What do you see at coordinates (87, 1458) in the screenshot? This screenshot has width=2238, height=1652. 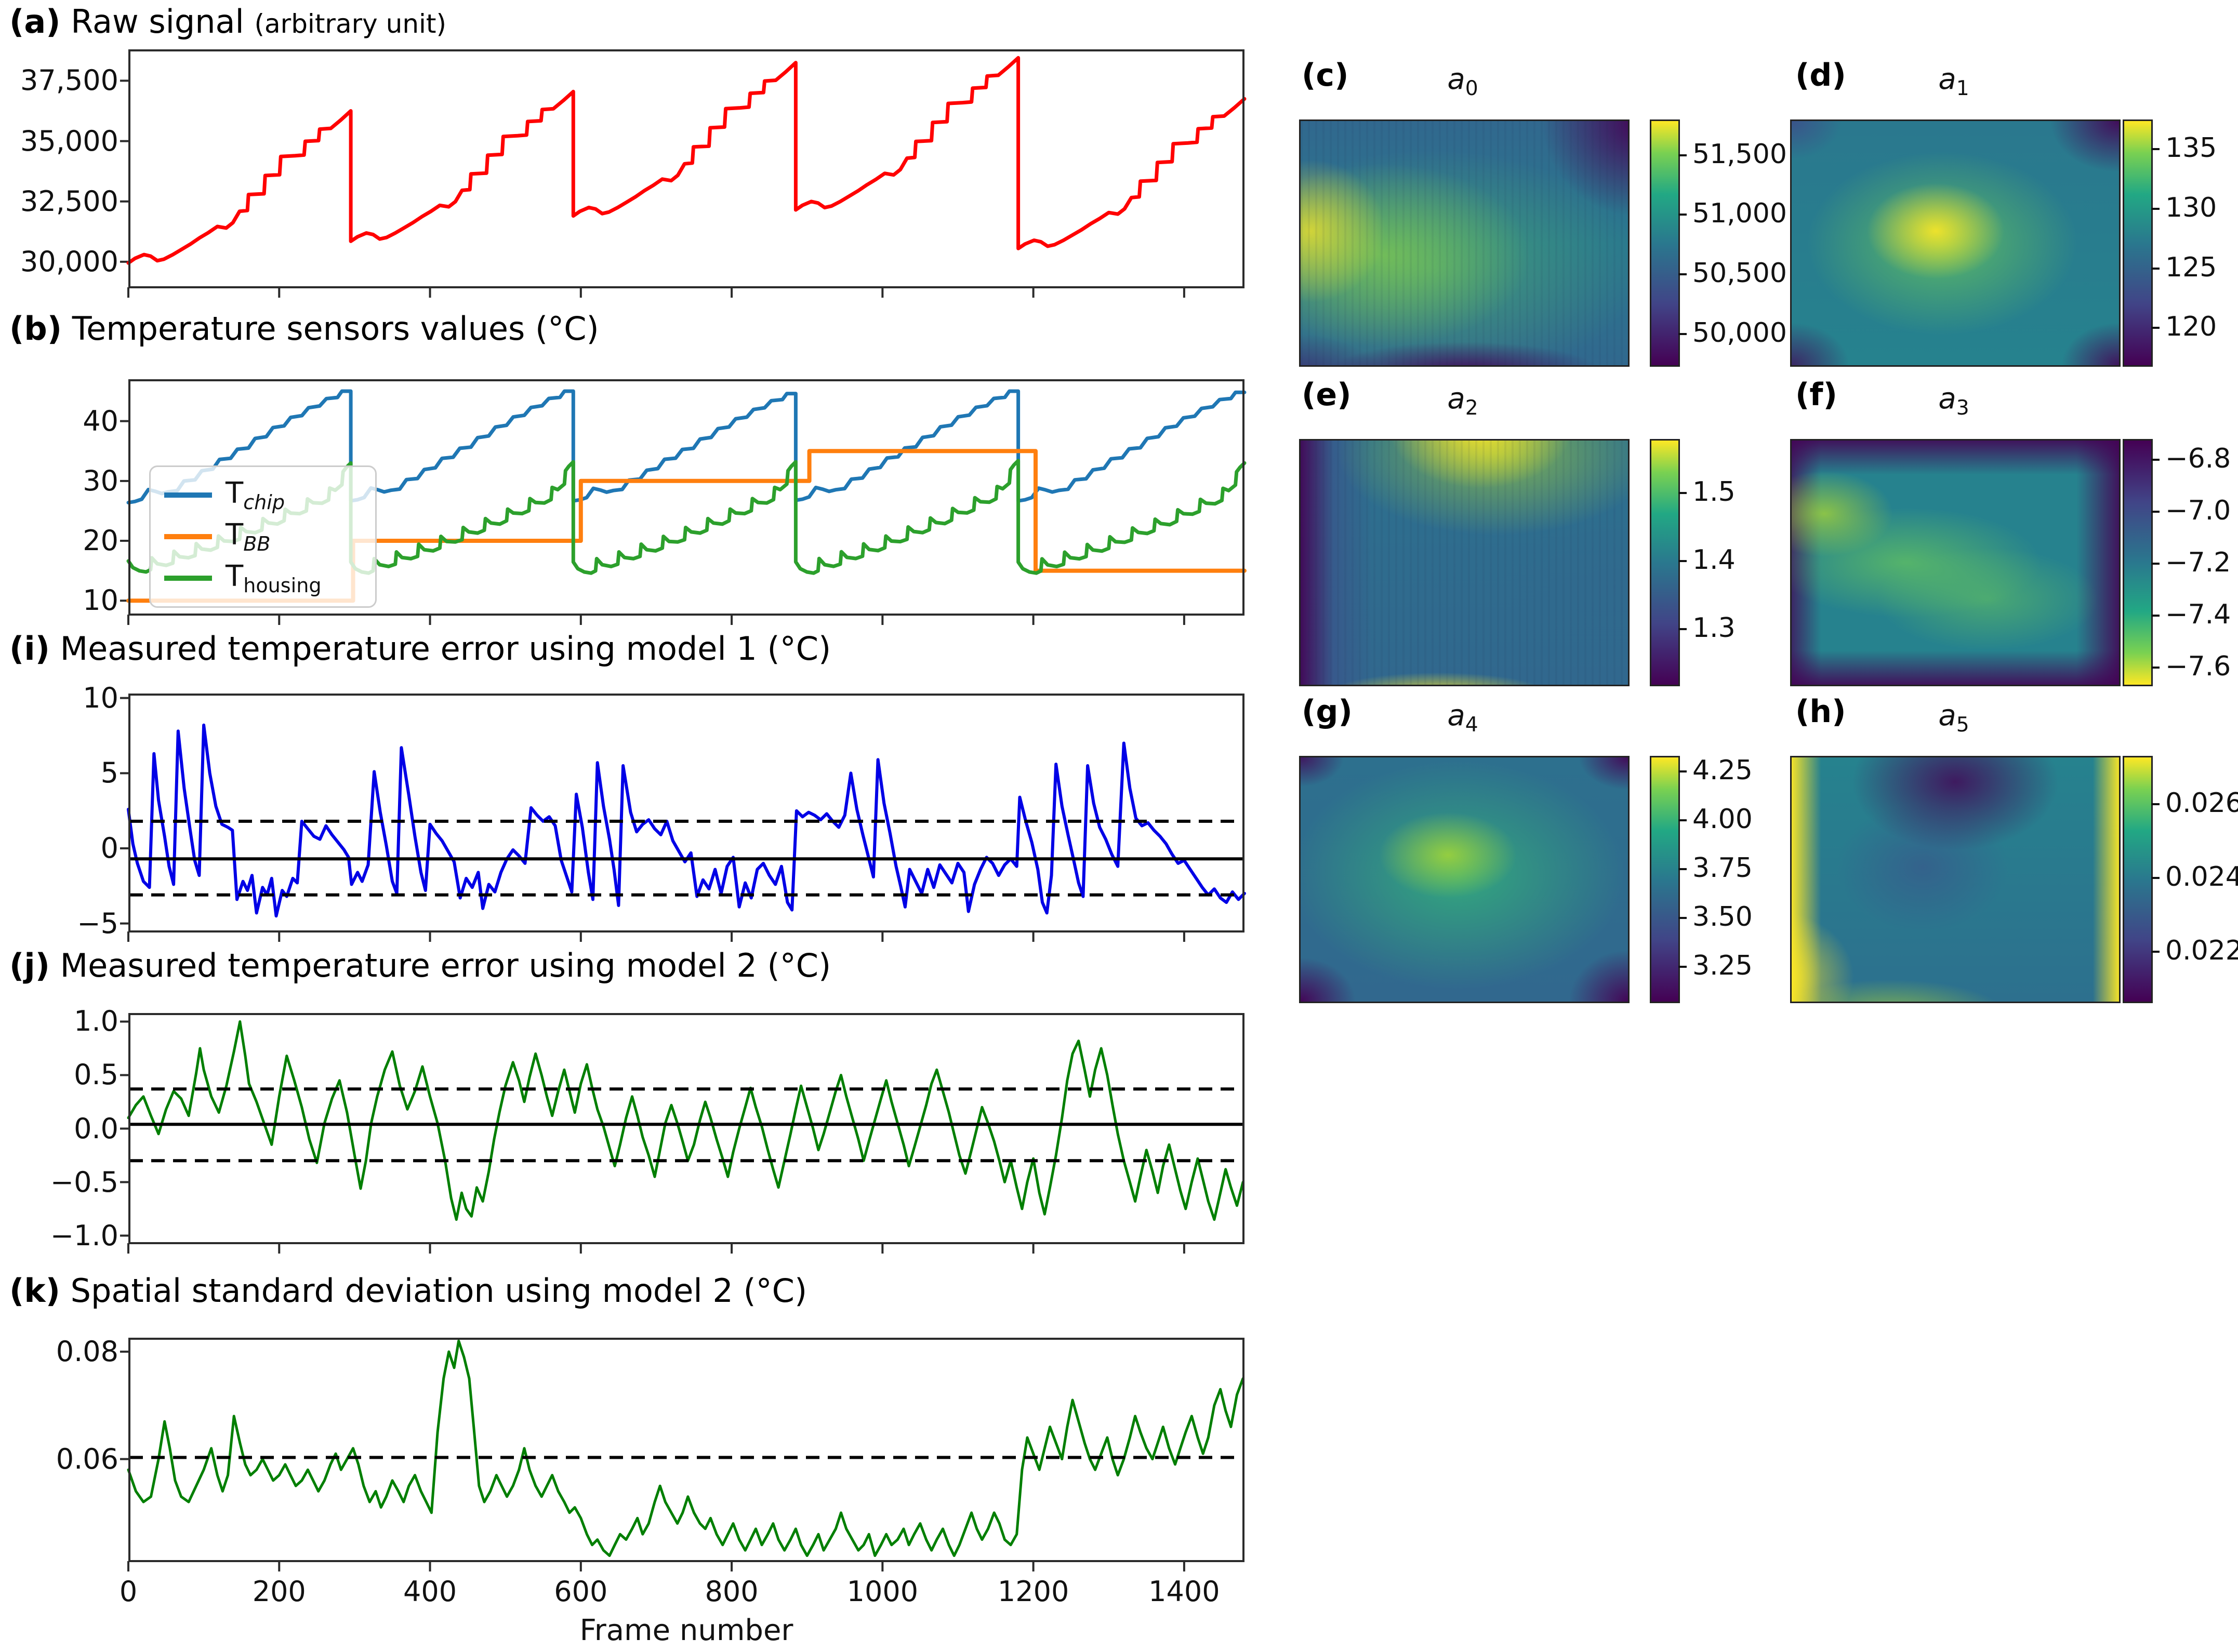 I see `y-tick-label: 0.06` at bounding box center [87, 1458].